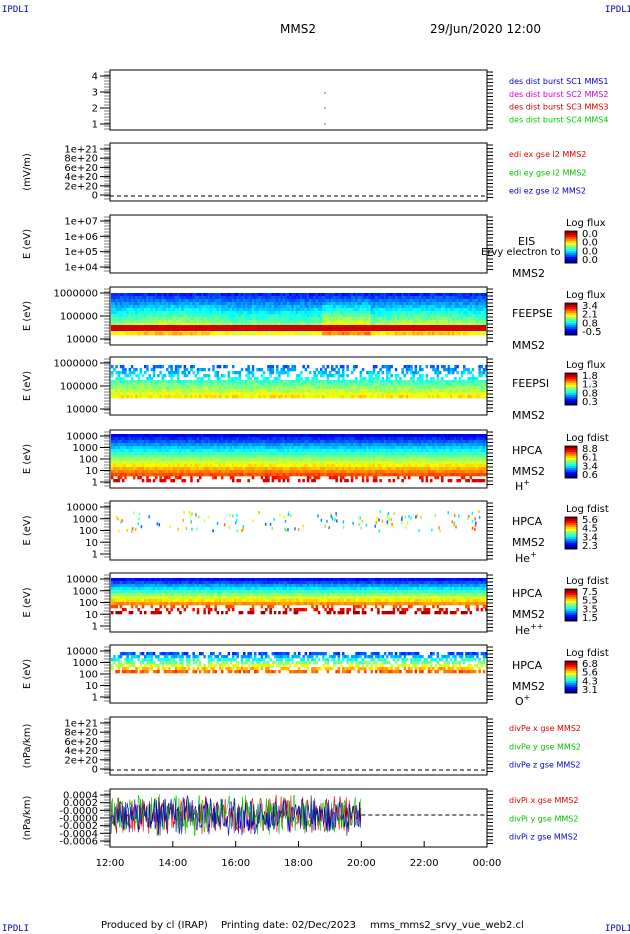 The width and height of the screenshot is (630, 934). What do you see at coordinates (547, 154) in the screenshot?
I see `legend-entry: edi ex gse l2 MMS2` at bounding box center [547, 154].